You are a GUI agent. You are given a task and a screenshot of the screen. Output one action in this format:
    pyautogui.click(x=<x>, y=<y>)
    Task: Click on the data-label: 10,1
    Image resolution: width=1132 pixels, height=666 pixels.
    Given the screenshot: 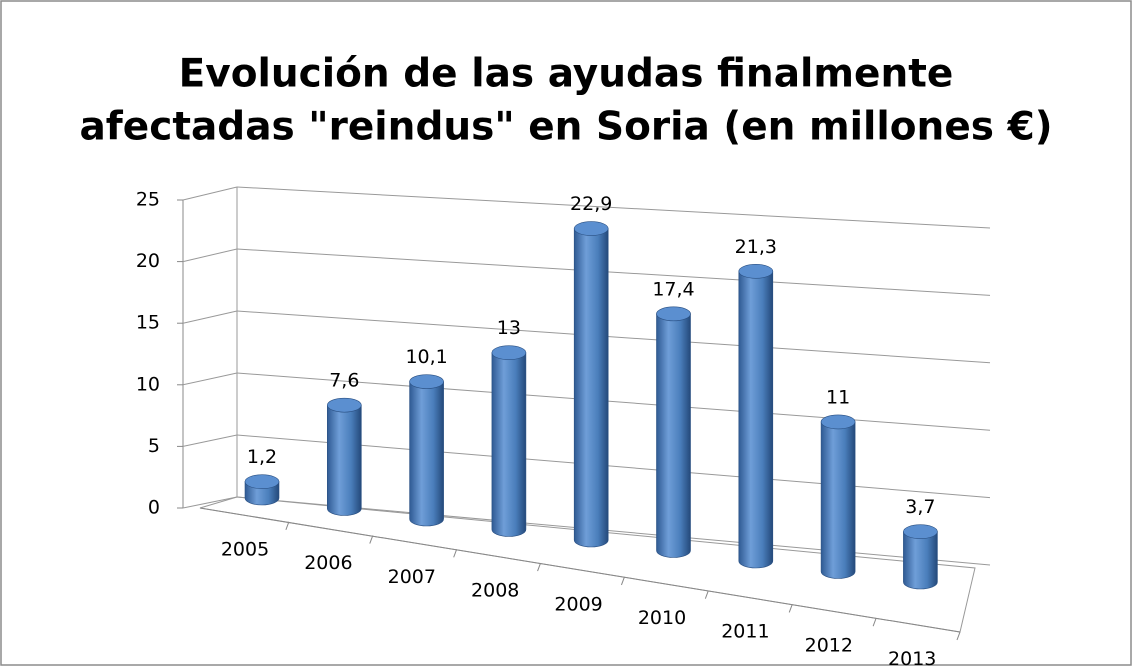 What is the action you would take?
    pyautogui.click(x=426, y=357)
    